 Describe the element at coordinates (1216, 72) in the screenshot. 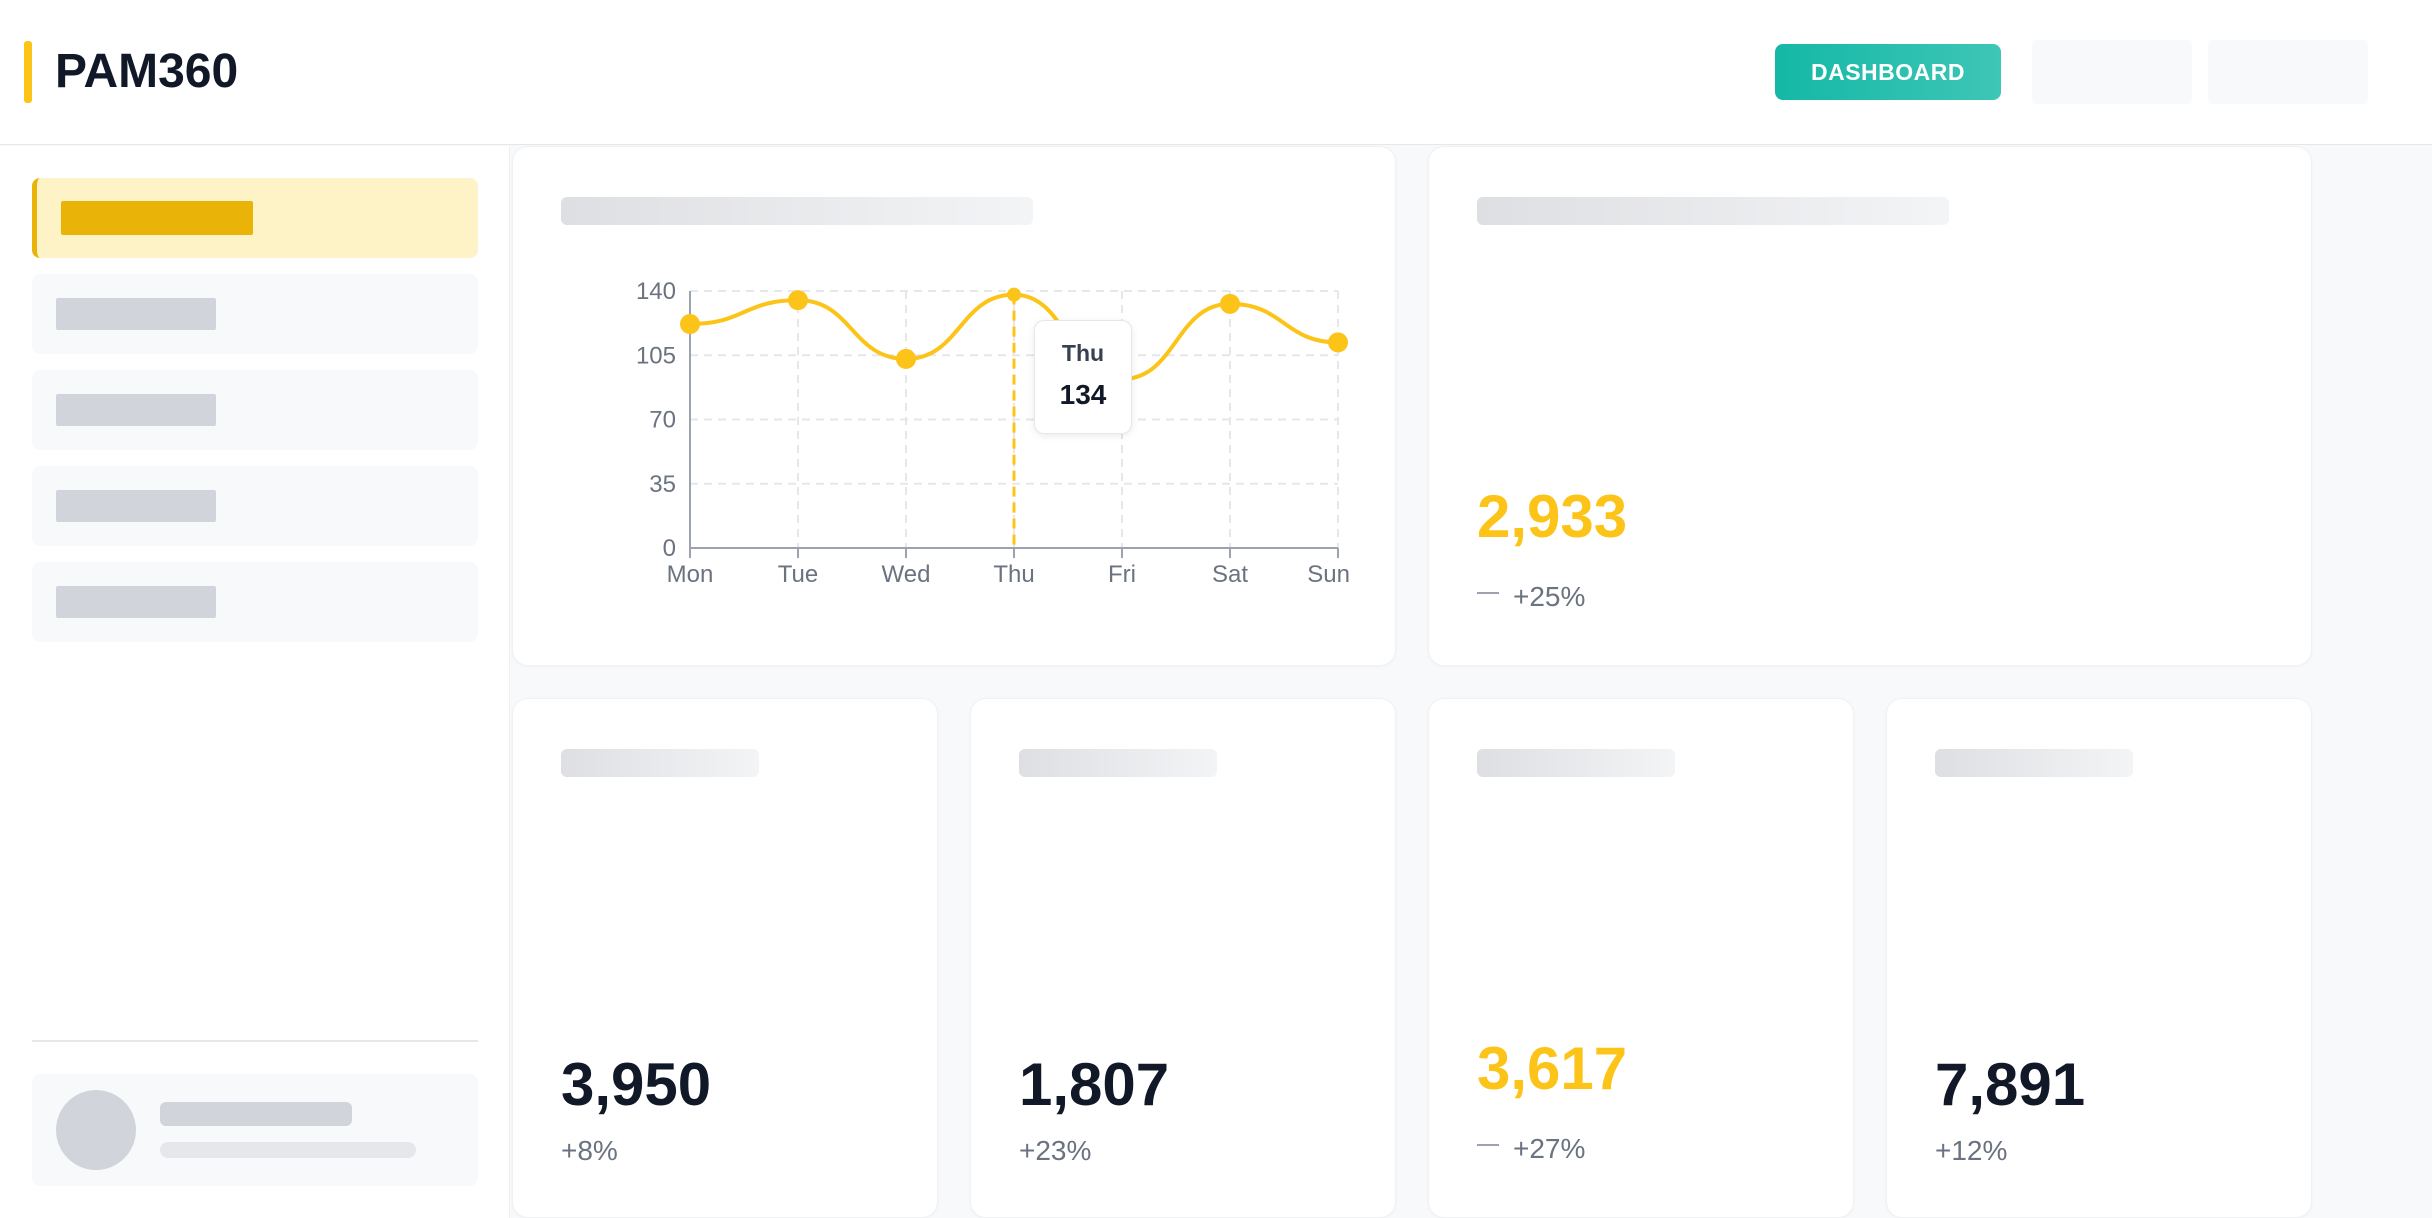

I see `top-header: PAM360 DASHBOARD` at that location.